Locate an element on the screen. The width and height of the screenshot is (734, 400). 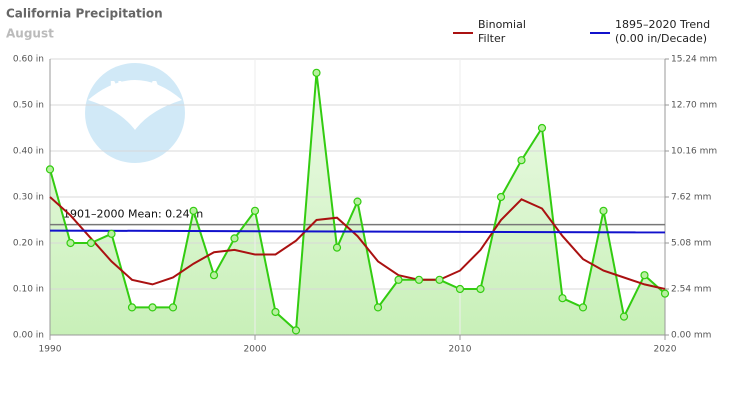
y-tick-label: 0.10 in is located at coordinates (28, 290).